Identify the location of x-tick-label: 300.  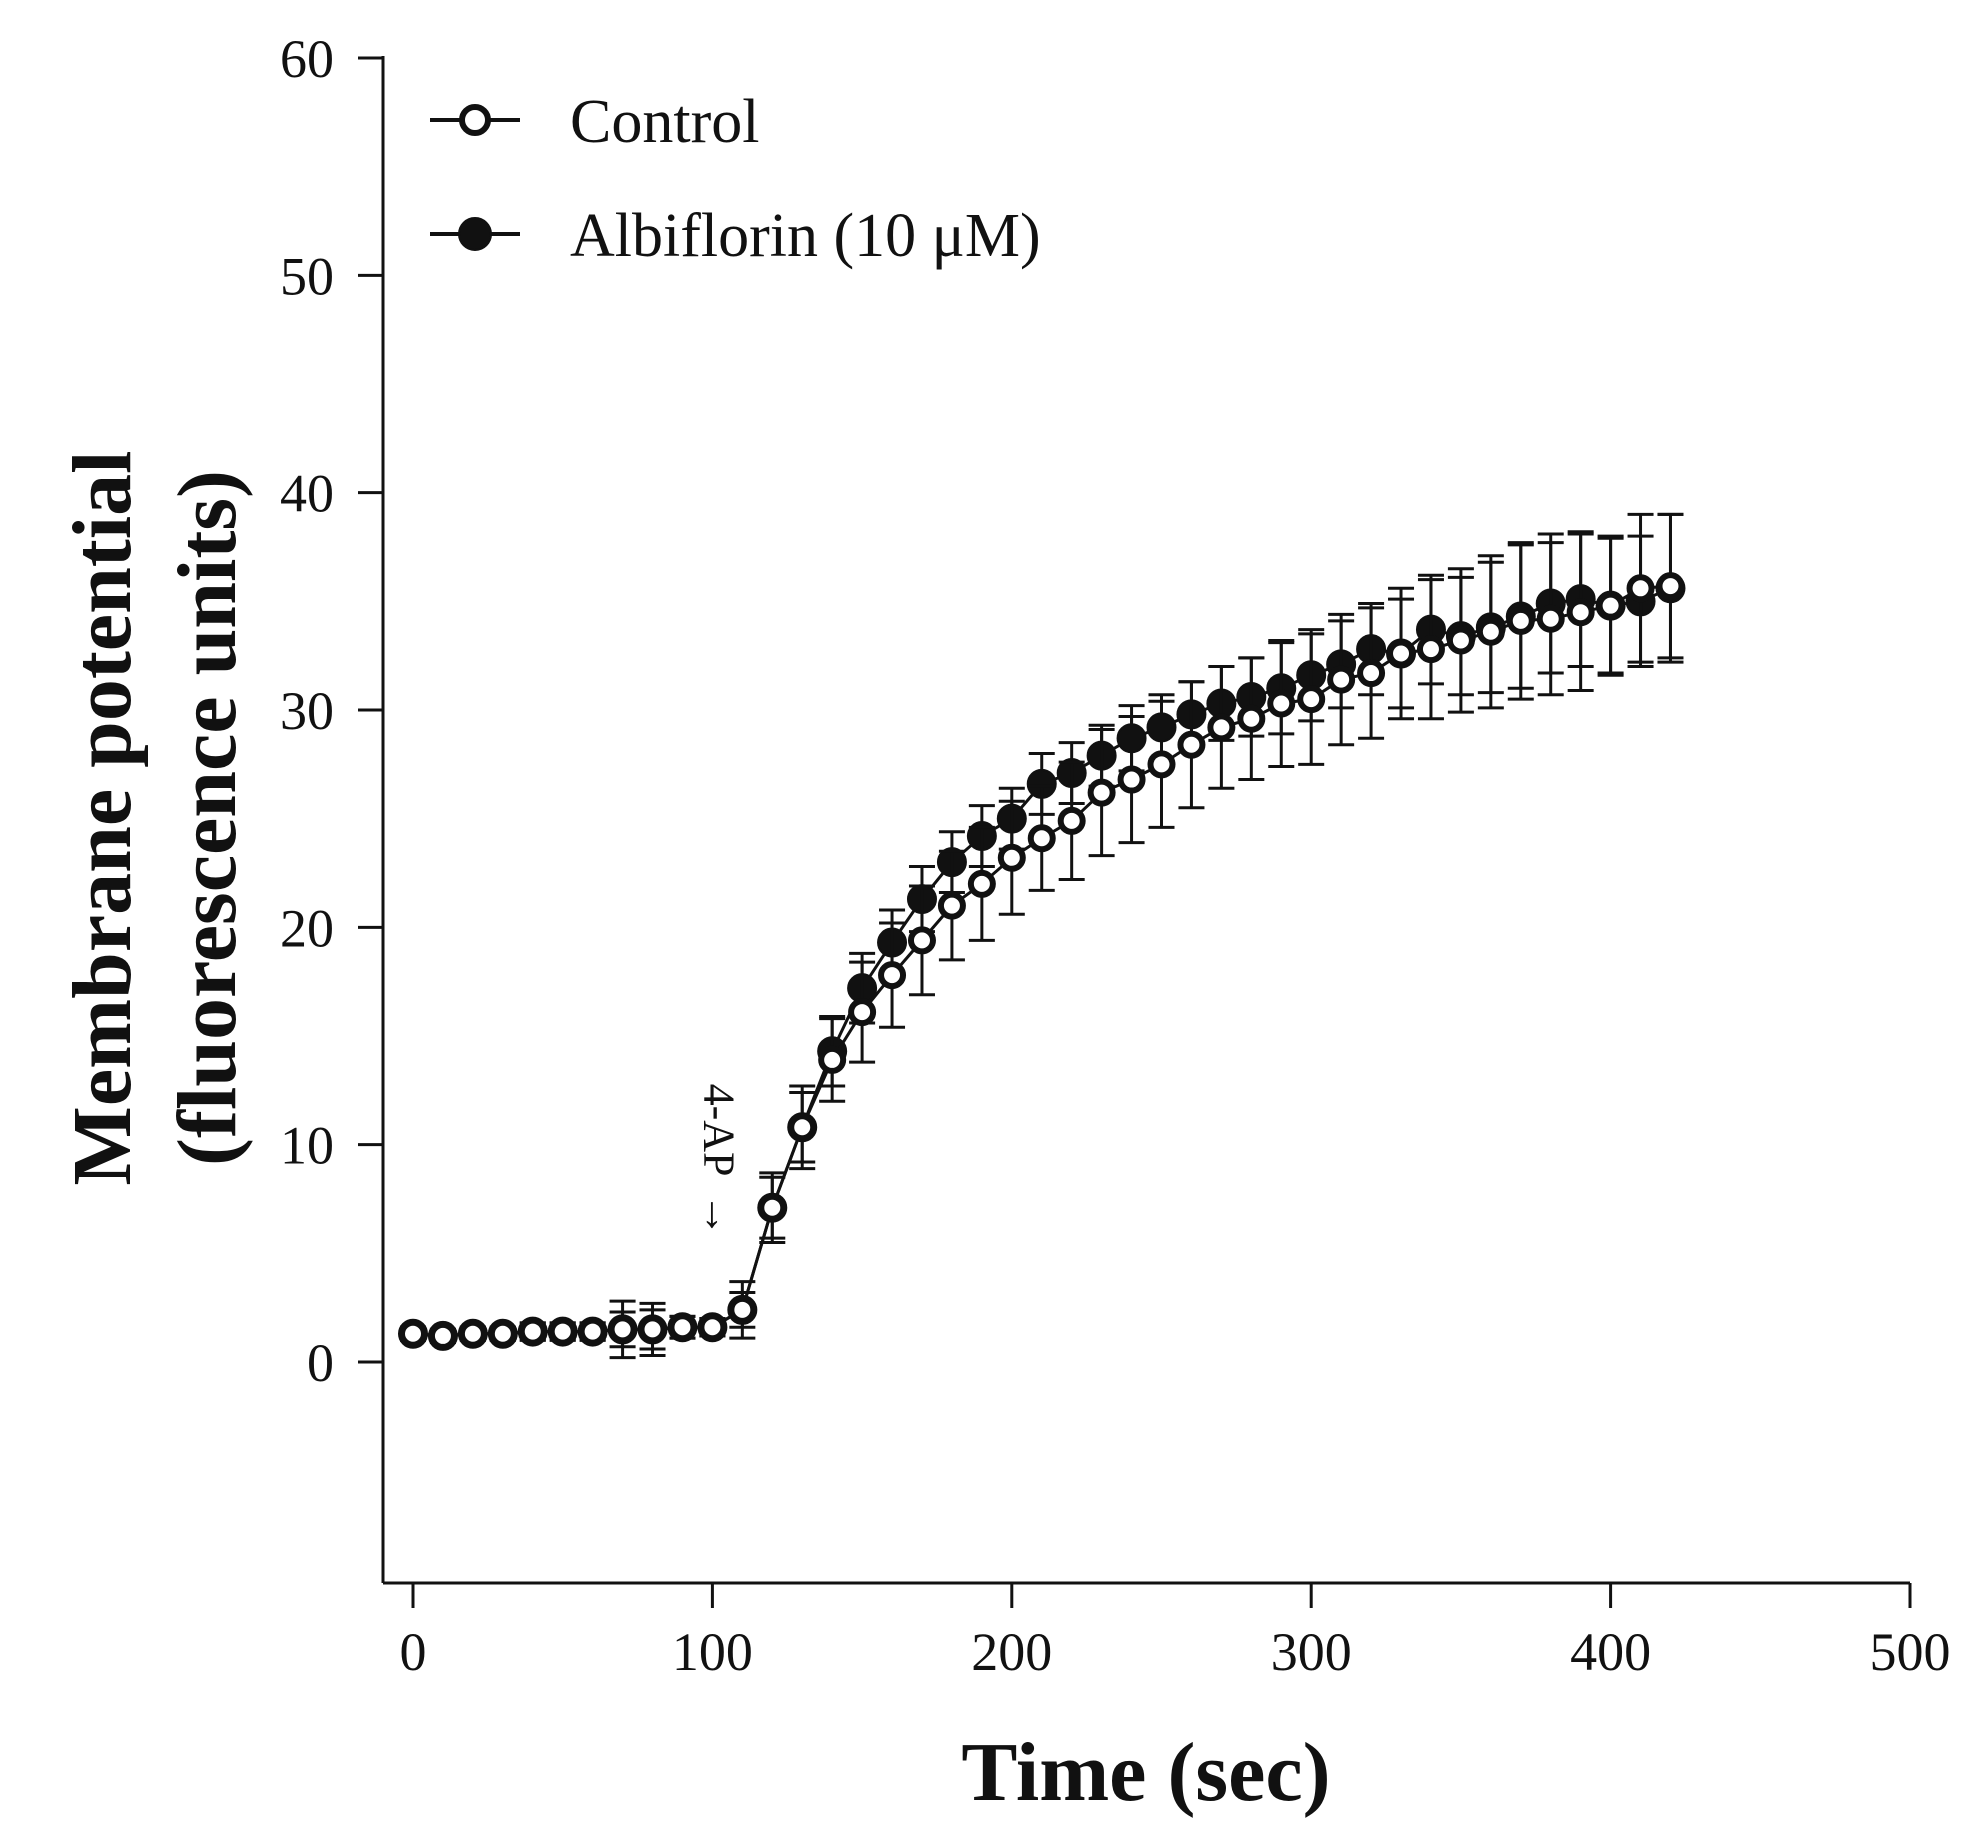
(1311, 1652).